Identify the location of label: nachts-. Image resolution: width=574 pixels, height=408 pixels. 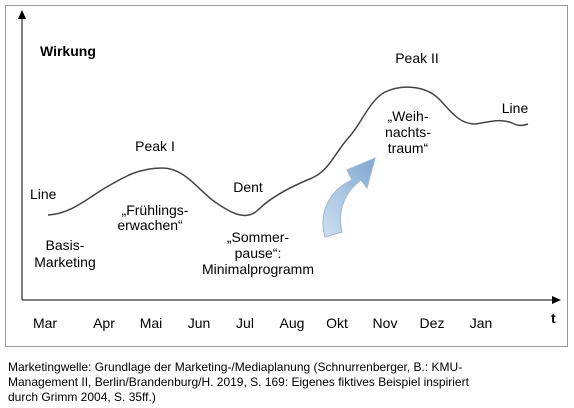
(408, 132).